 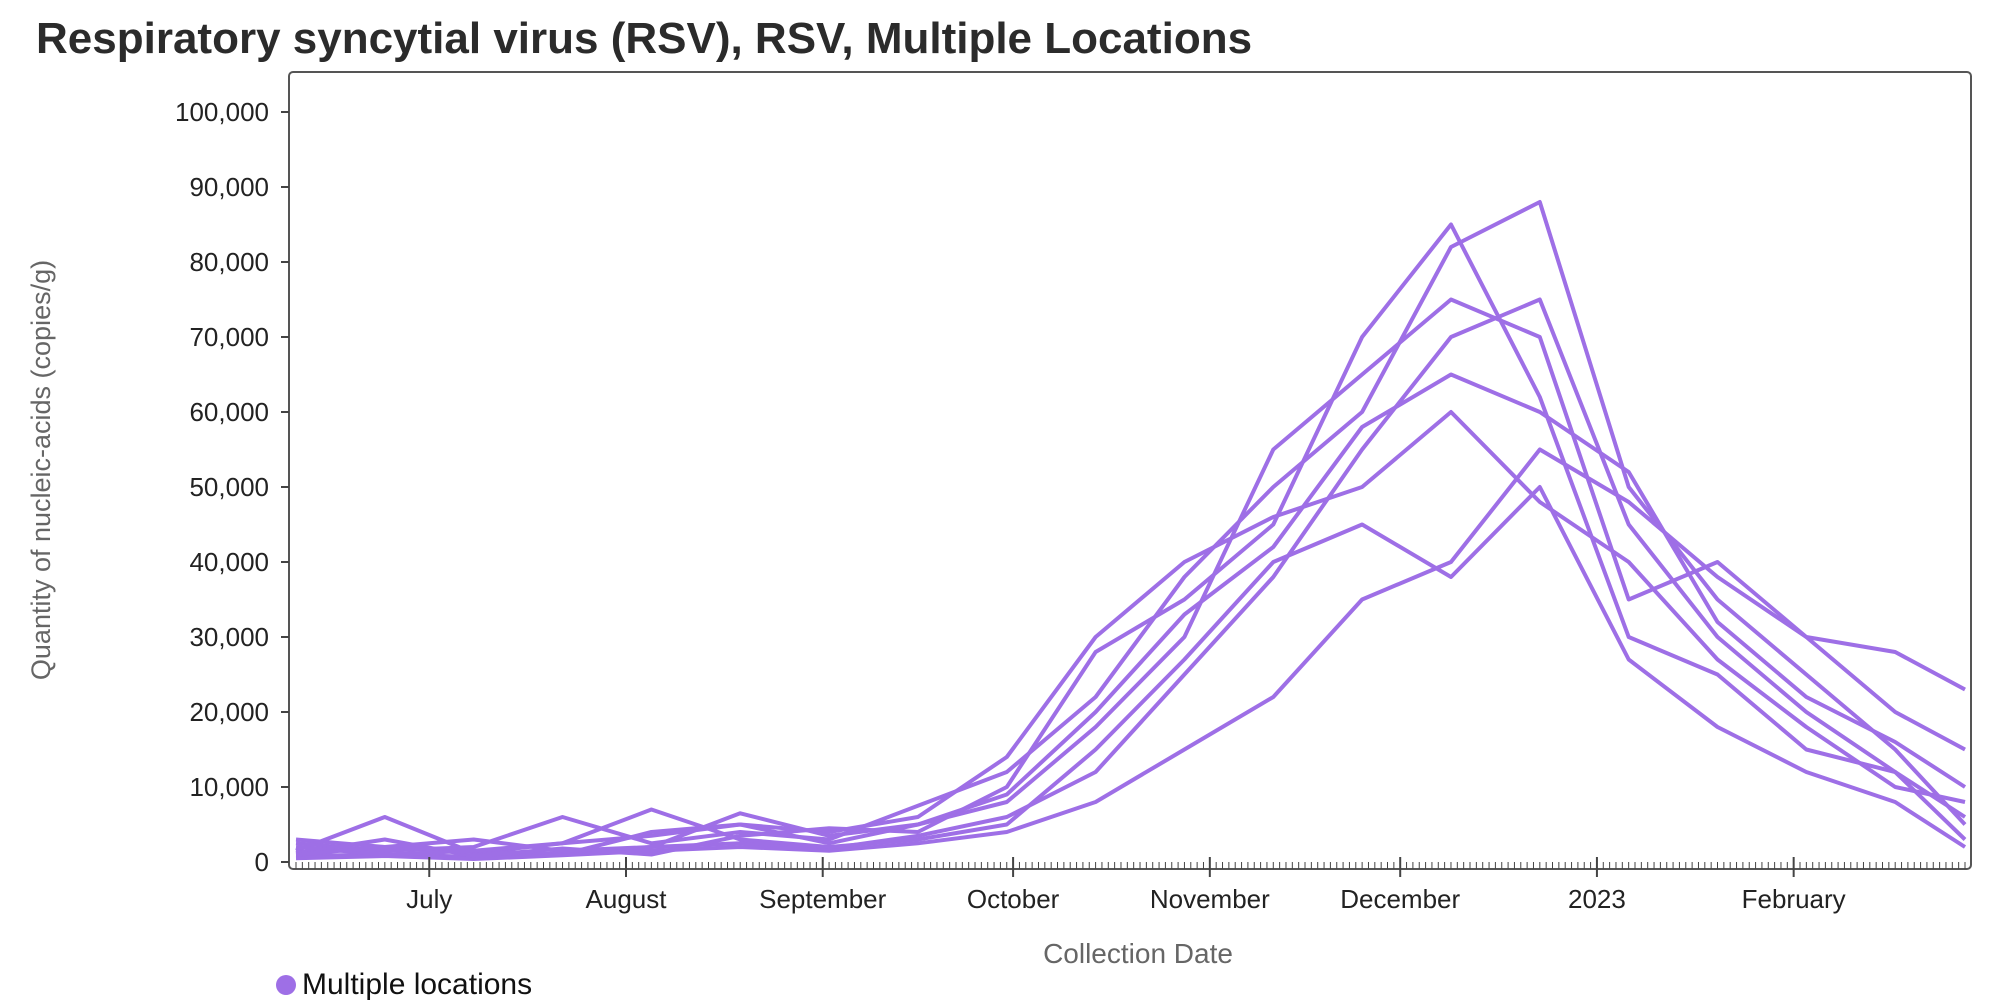 What do you see at coordinates (229, 187) in the screenshot?
I see `y-tick-label: 90,000` at bounding box center [229, 187].